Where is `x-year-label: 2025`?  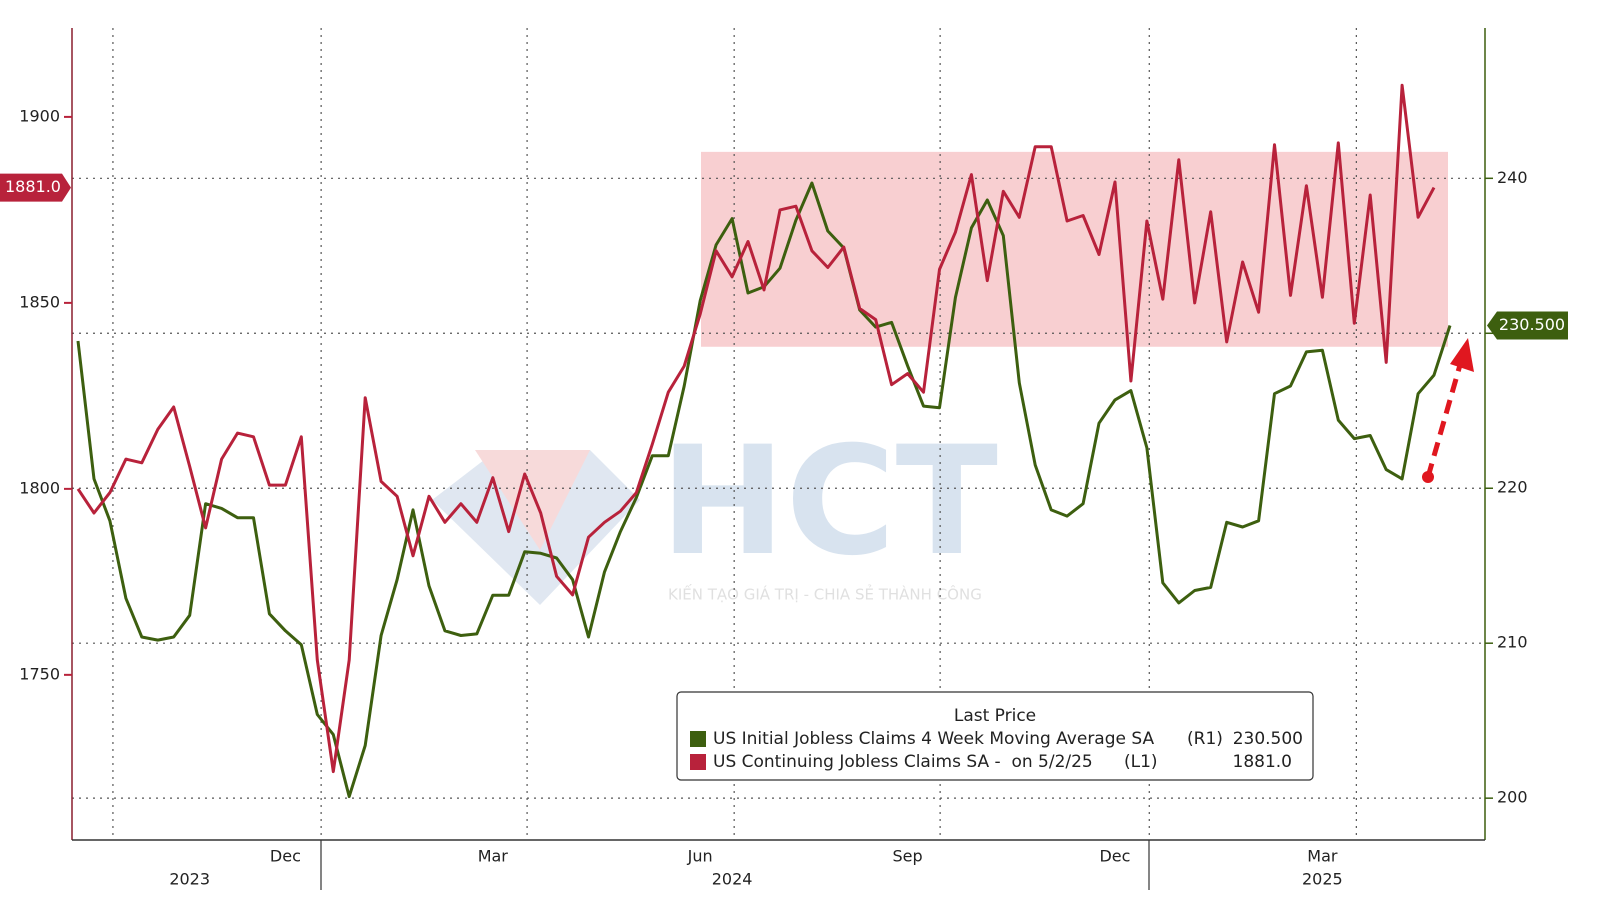
x-year-label: 2025 is located at coordinates (1322, 879).